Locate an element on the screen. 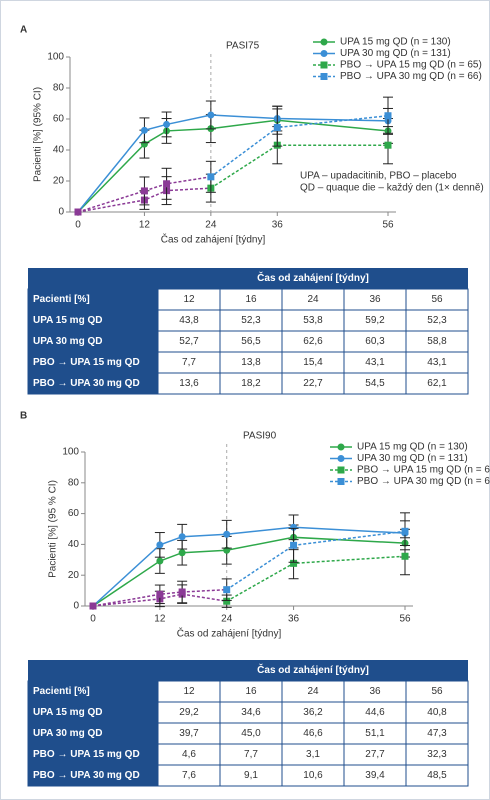 Image resolution: width=490 pixels, height=800 pixels. table-cell-text: 24 is located at coordinates (313, 299).